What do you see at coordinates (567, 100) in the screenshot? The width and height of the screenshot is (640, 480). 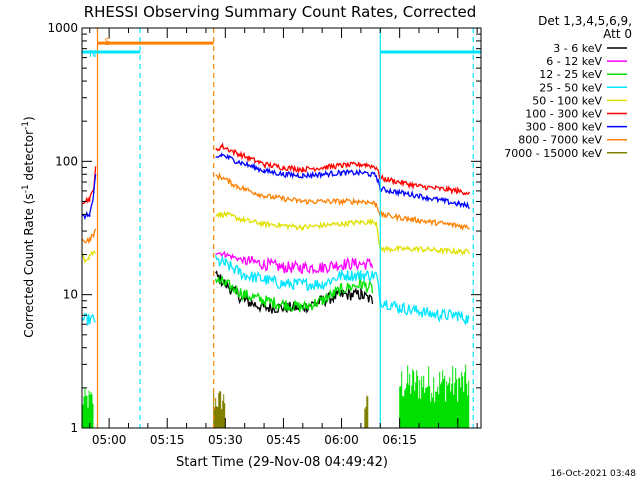 I see `legend-label: 50 - 100 keV` at bounding box center [567, 100].